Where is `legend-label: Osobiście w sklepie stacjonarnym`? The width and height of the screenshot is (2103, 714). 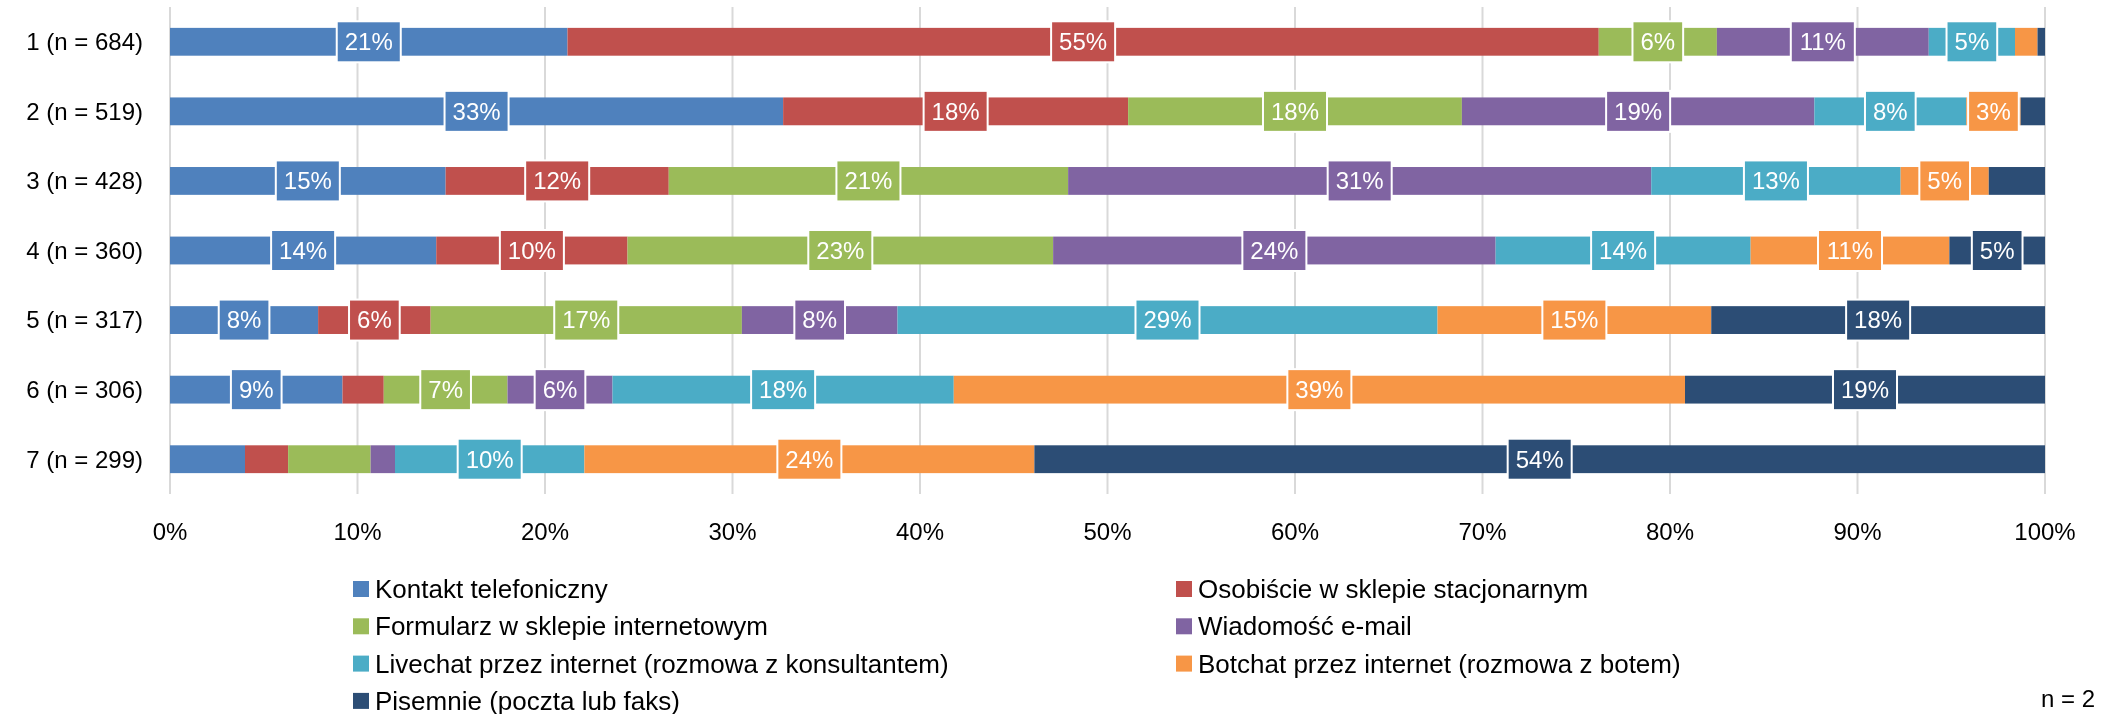
legend-label: Osobiście w sklepie stacjonarnym is located at coordinates (1393, 589).